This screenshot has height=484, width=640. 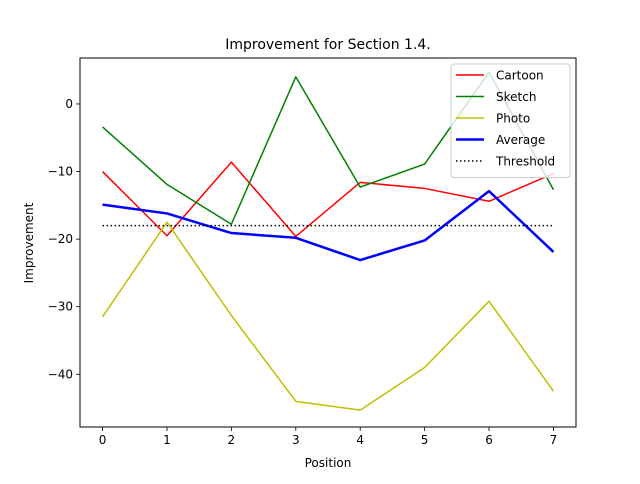 I want to click on y-tick-label: −30, so click(x=60, y=307).